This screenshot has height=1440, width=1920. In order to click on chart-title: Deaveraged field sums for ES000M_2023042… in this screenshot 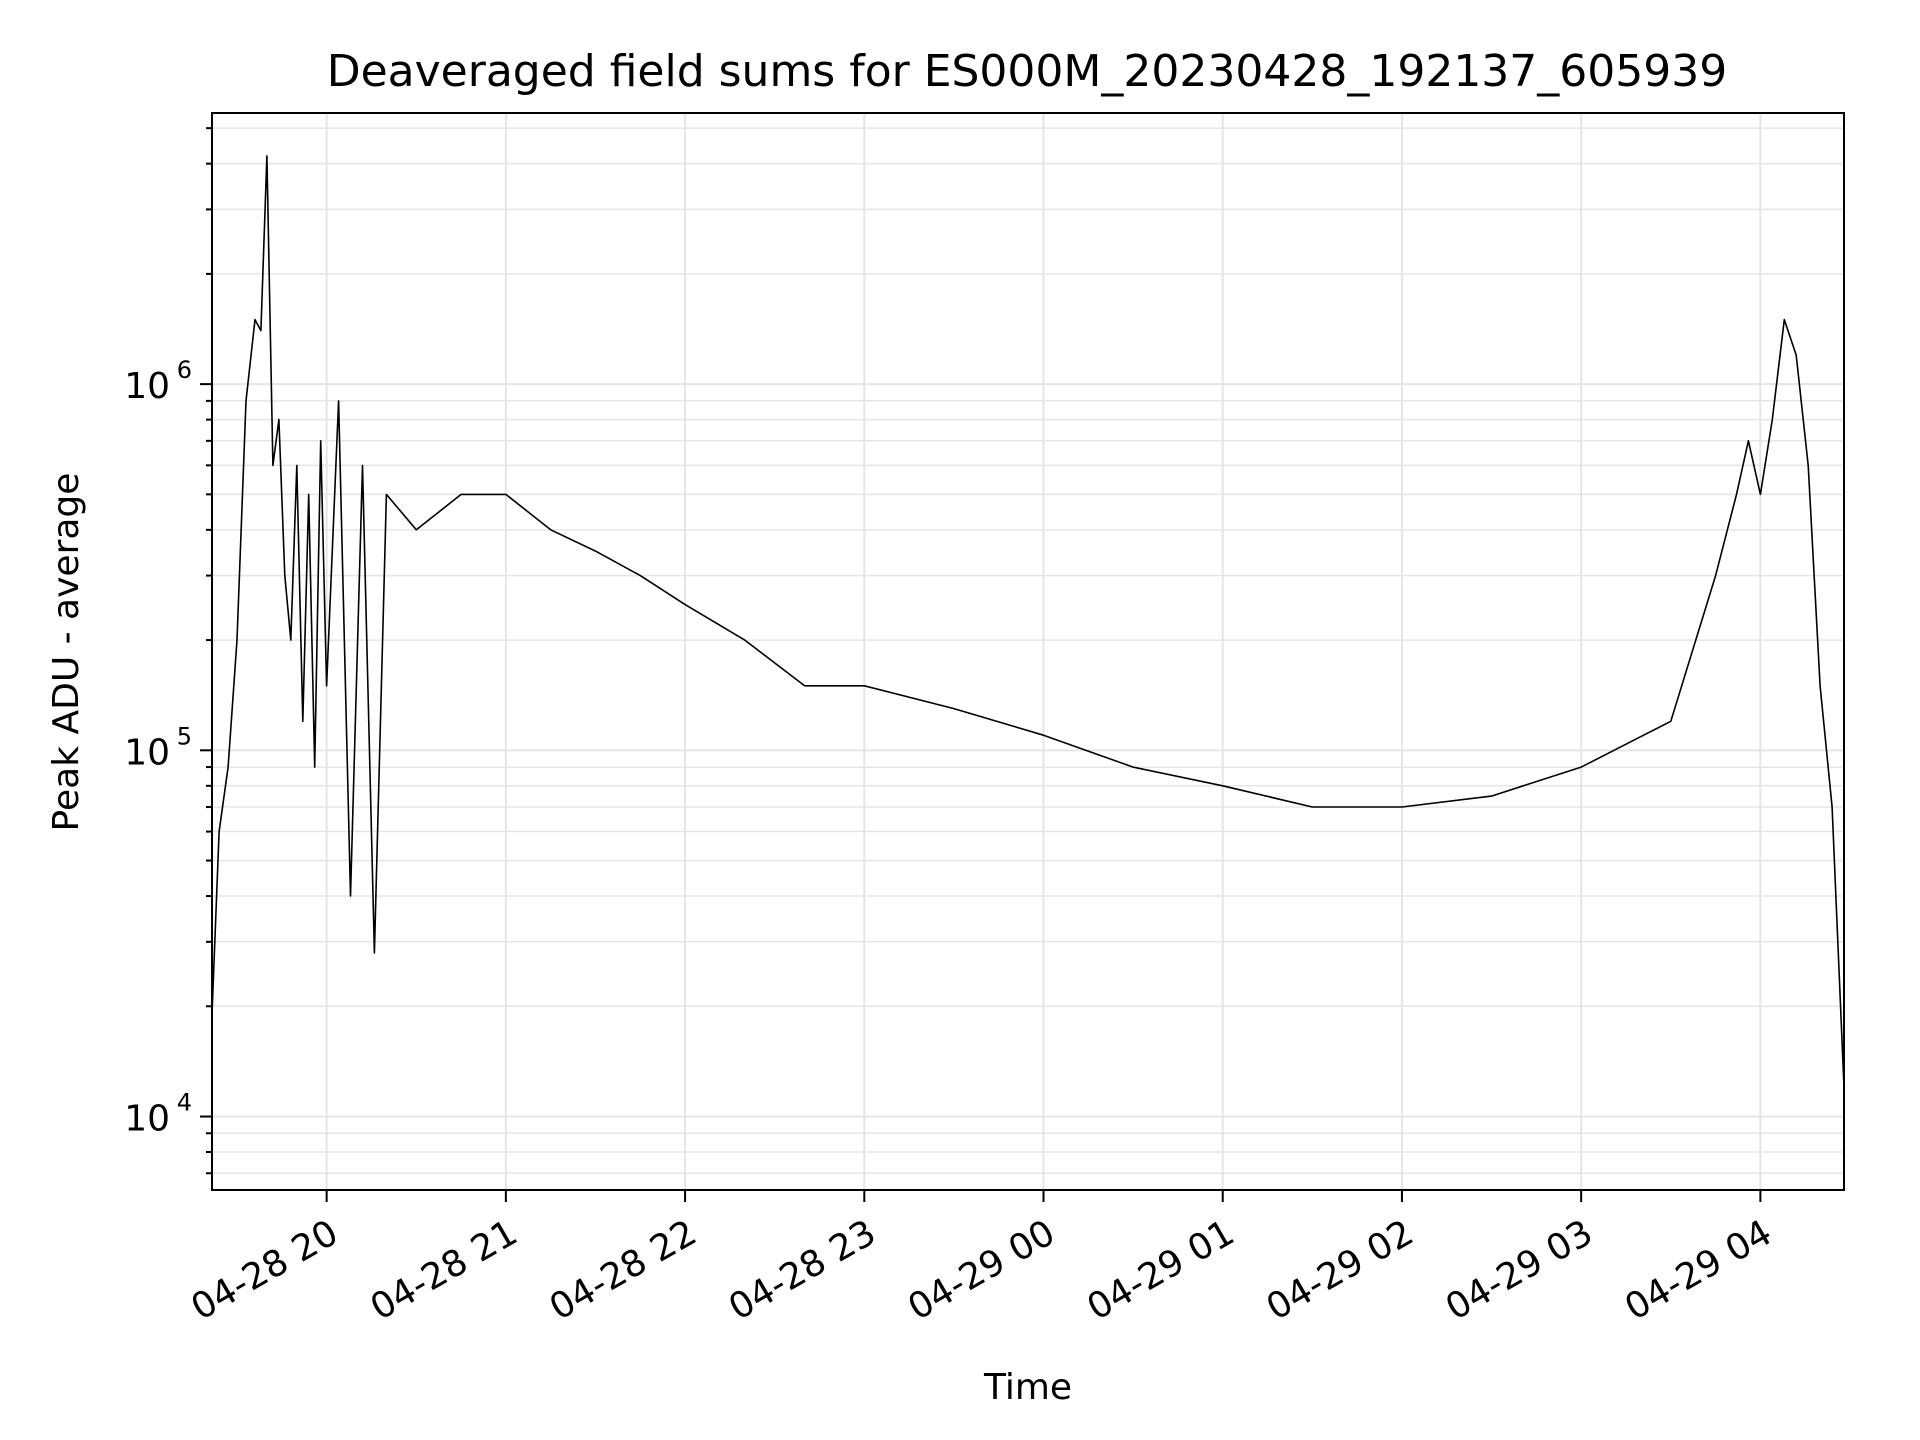, I will do `click(1027, 71)`.